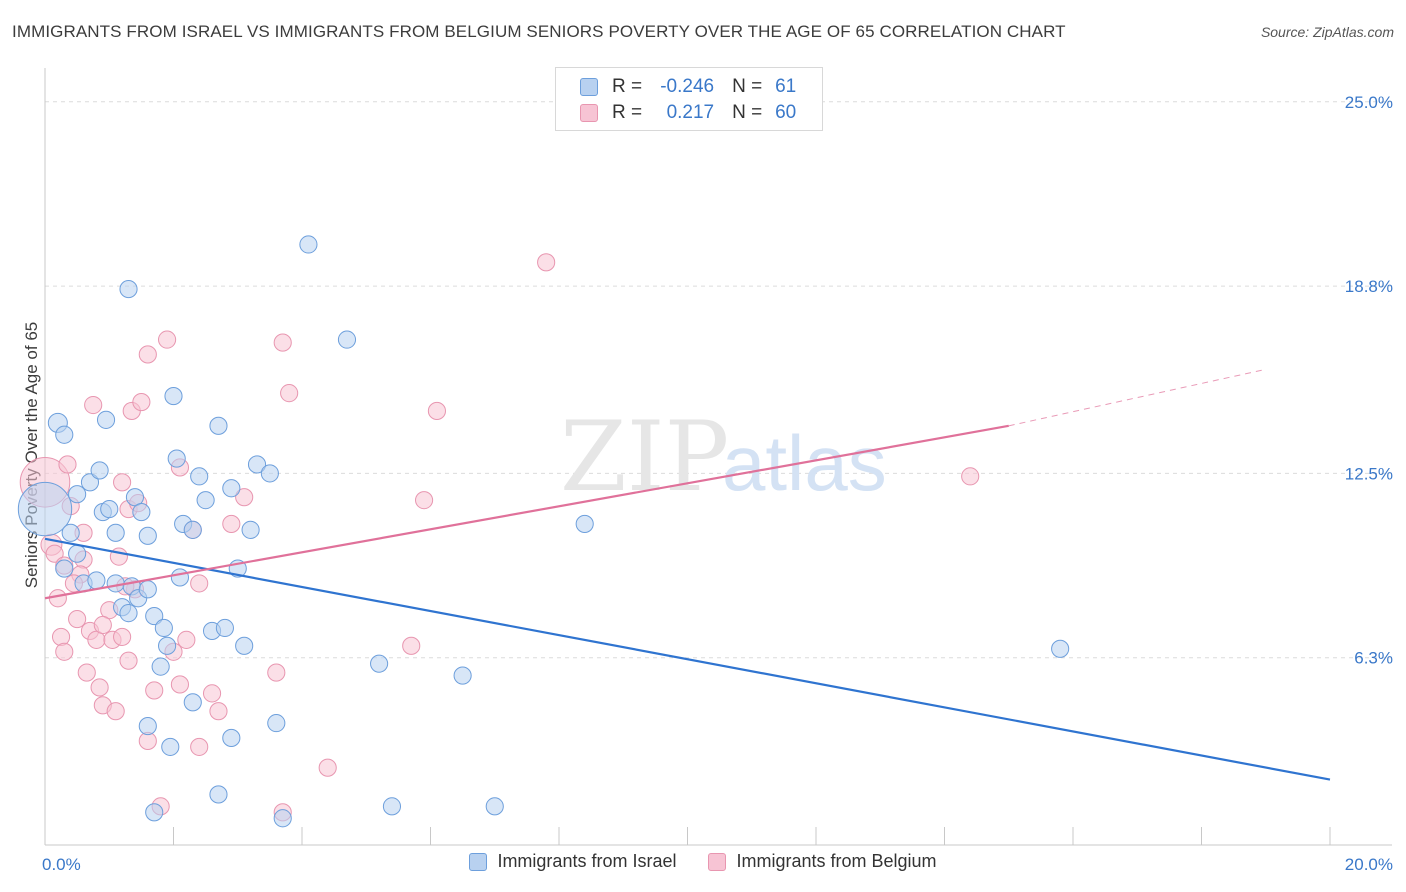 This screenshot has height=892, width=1406. Describe the element at coordinates (1373, 658) in the screenshot. I see `y-tick-label: 6.3%` at that location.